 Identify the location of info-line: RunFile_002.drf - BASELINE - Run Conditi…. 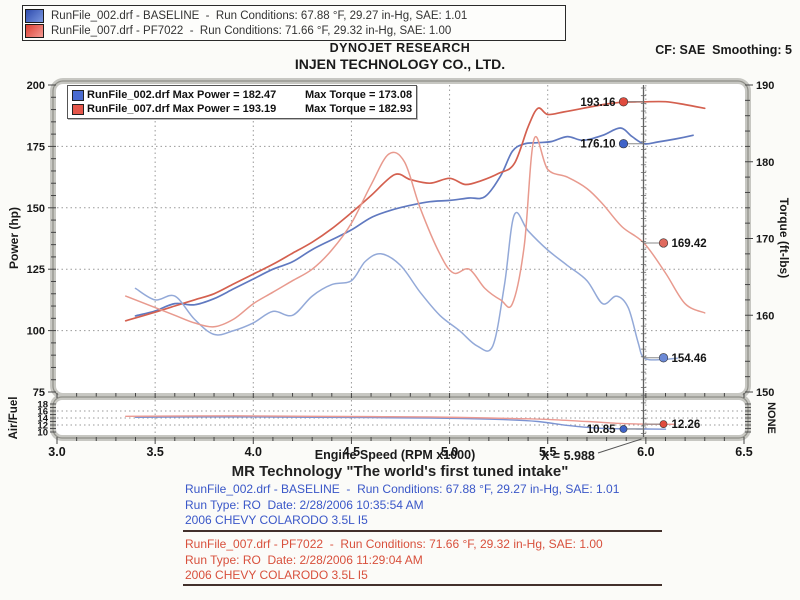
(402, 489).